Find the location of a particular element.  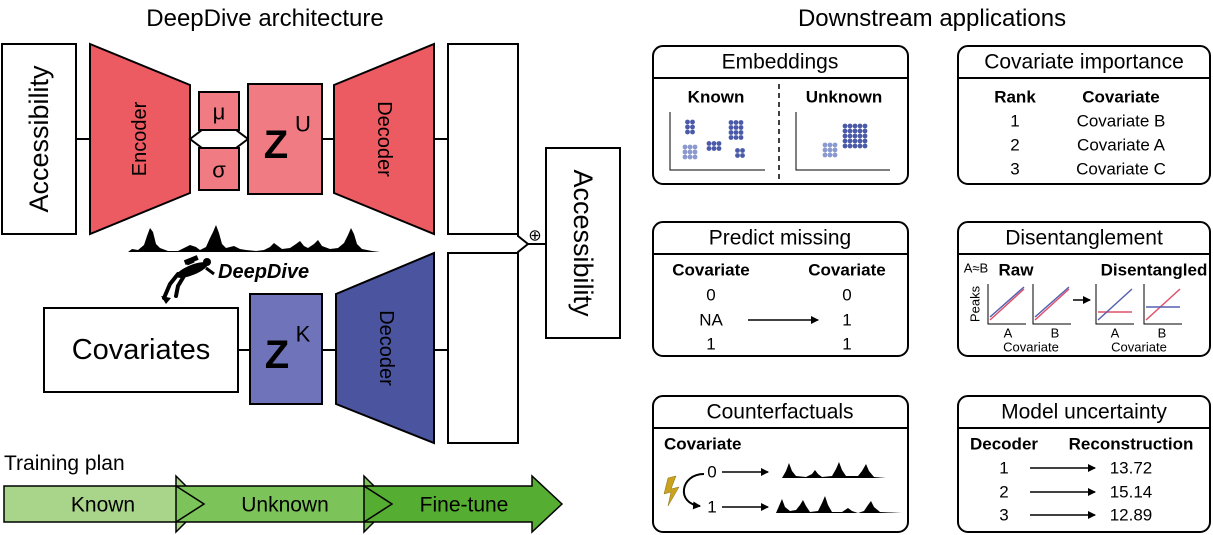

predict-panel is located at coordinates (780, 289).